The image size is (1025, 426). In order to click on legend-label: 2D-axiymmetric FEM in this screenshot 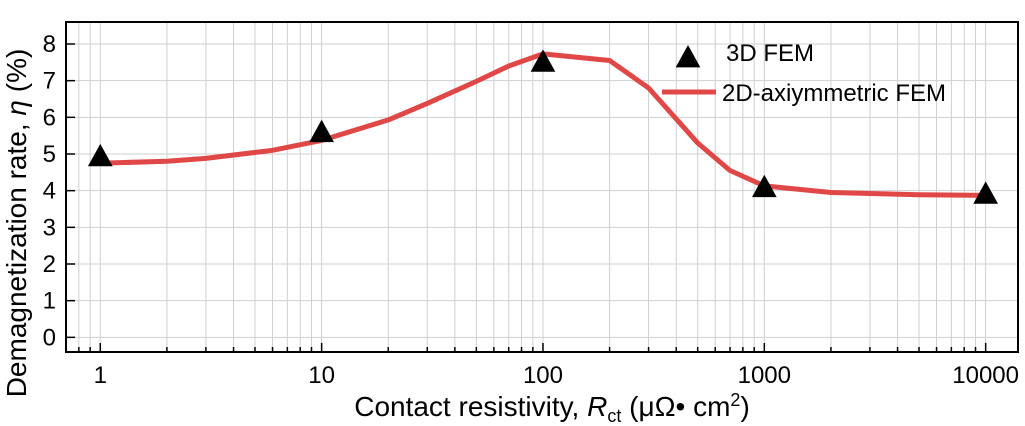, I will do `click(834, 93)`.